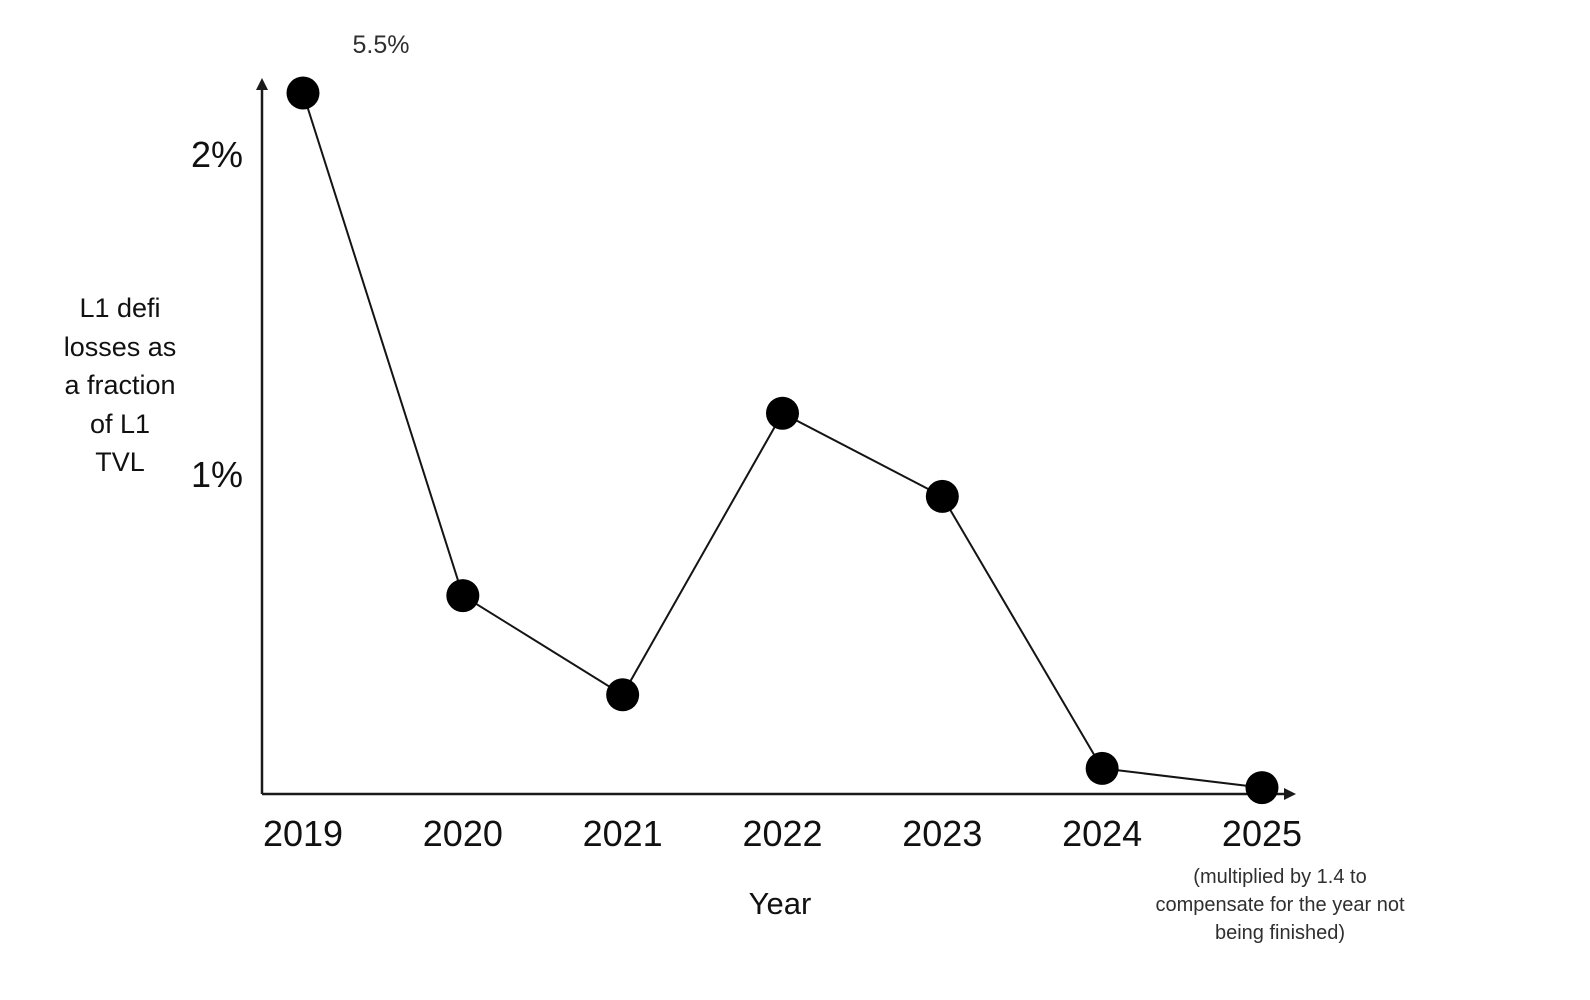 This screenshot has height=1000, width=1590. What do you see at coordinates (942, 496) in the screenshot?
I see `data-point-2023` at bounding box center [942, 496].